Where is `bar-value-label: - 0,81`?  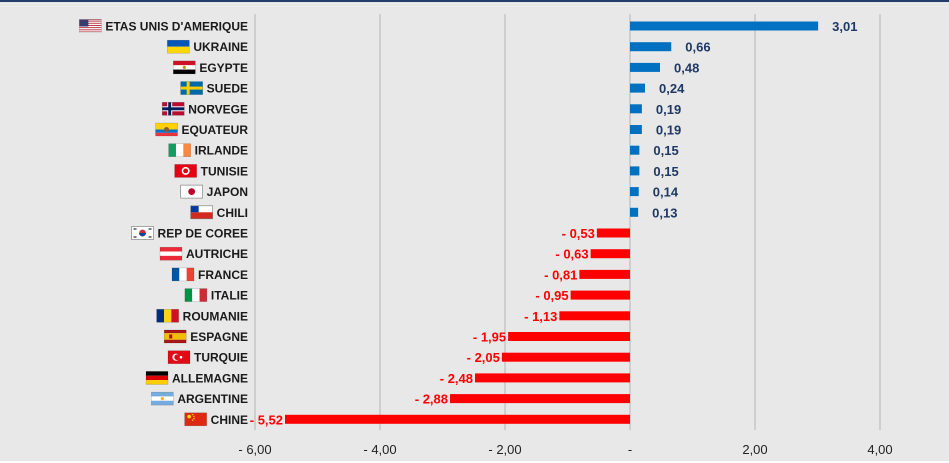 bar-value-label: - 0,81 is located at coordinates (560, 274).